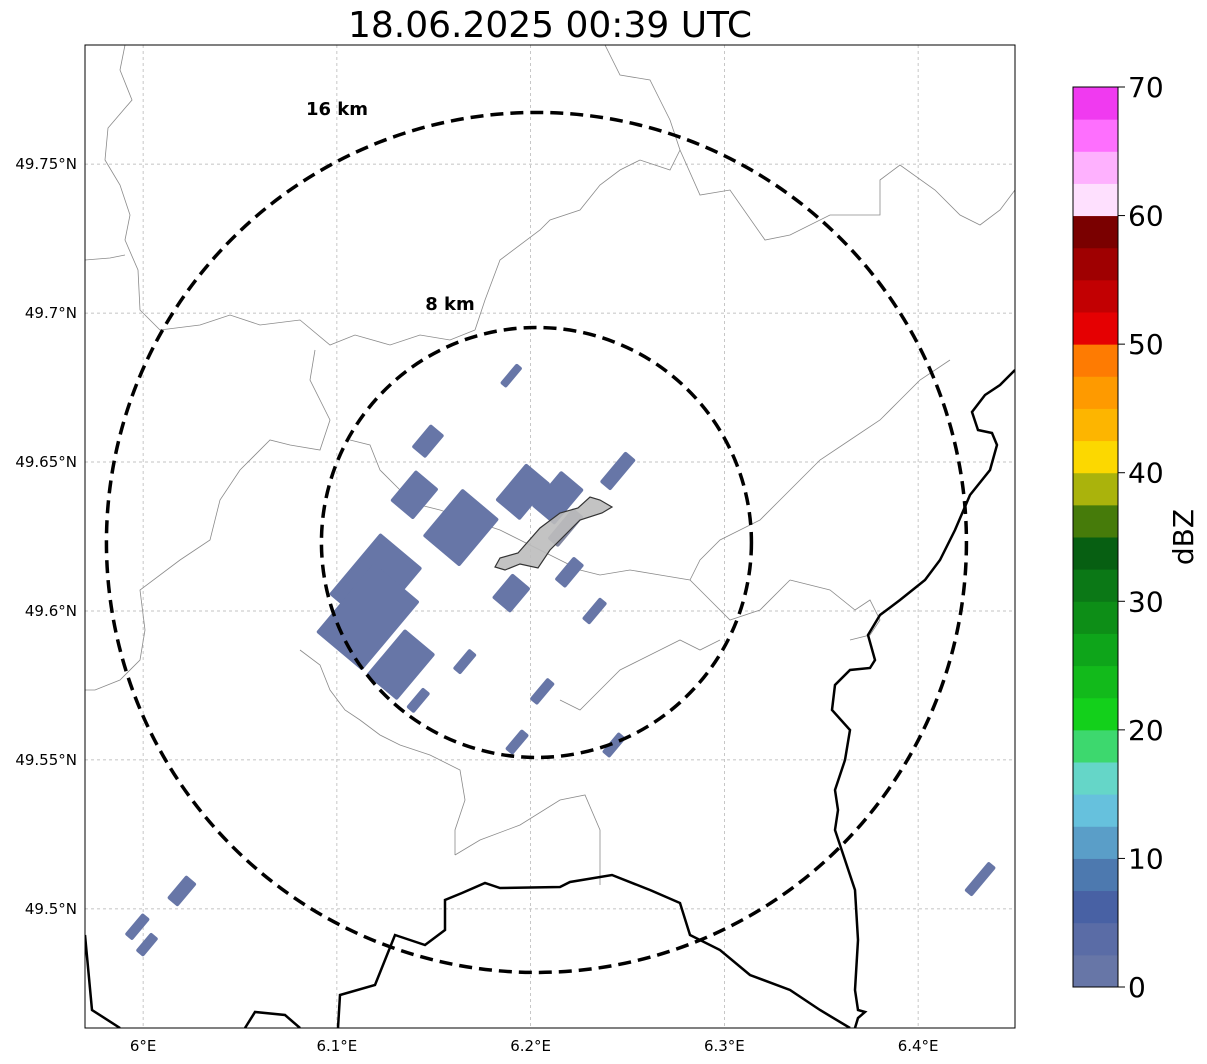 The image size is (1207, 1064). Describe the element at coordinates (450, 304) in the screenshot. I see `range-ring-label: 8 km` at that location.